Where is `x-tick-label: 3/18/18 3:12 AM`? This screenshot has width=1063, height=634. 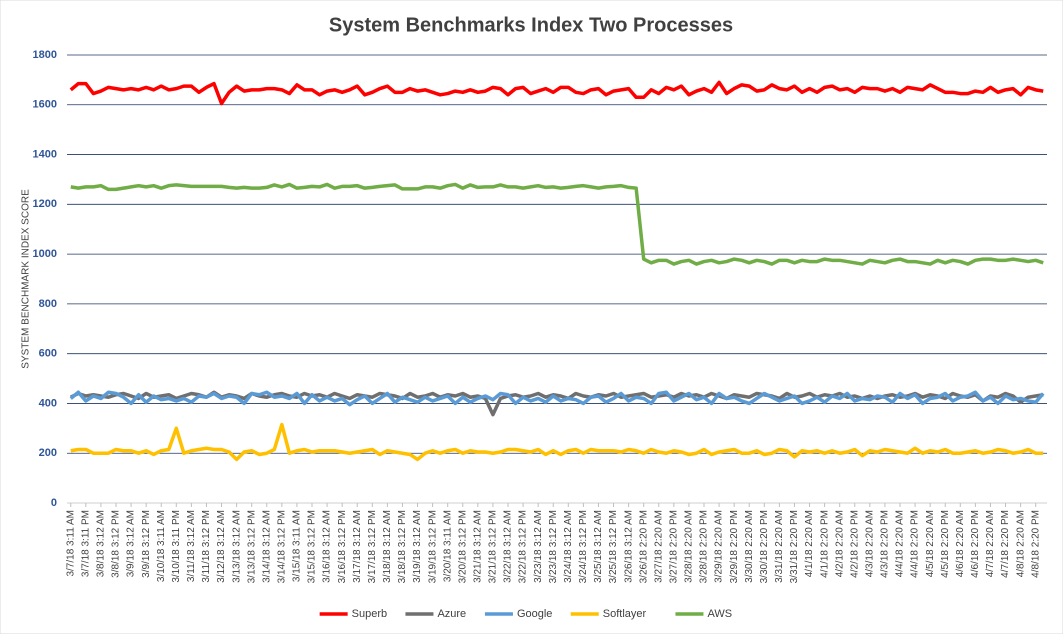
x-tick-label: 3/18/18 3:12 AM is located at coordinates (387, 546).